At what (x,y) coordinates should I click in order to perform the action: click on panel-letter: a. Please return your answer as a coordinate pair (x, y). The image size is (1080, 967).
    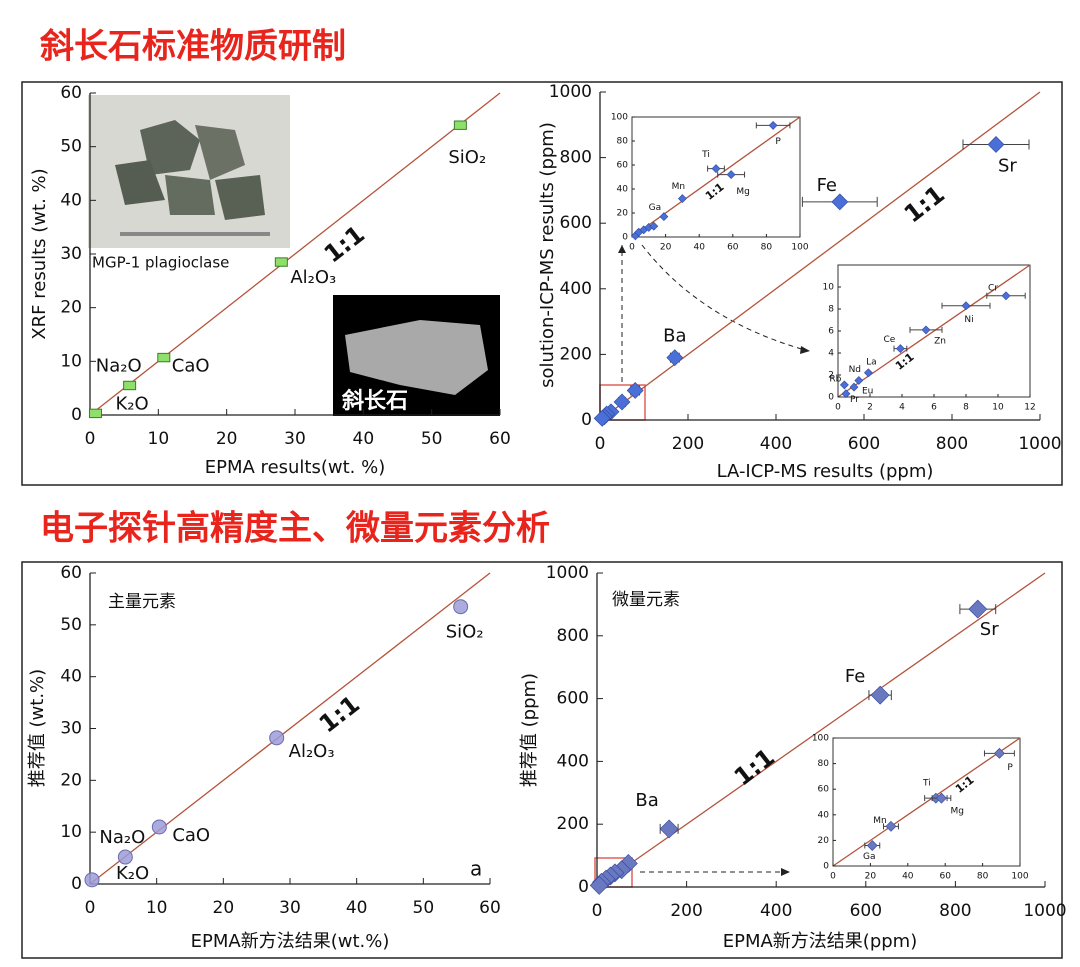
    Looking at the image, I should click on (476, 869).